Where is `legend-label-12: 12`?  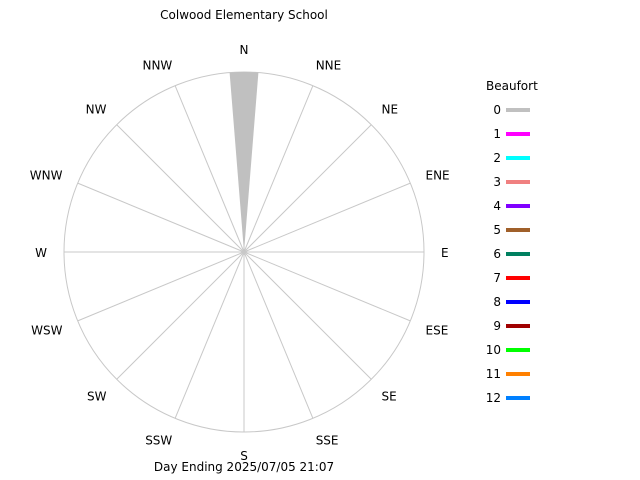
legend-label-12: 12 is located at coordinates (493, 398).